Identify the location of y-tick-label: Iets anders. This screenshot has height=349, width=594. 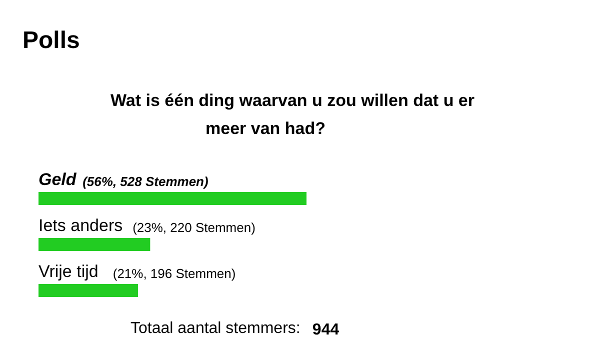
(80, 225).